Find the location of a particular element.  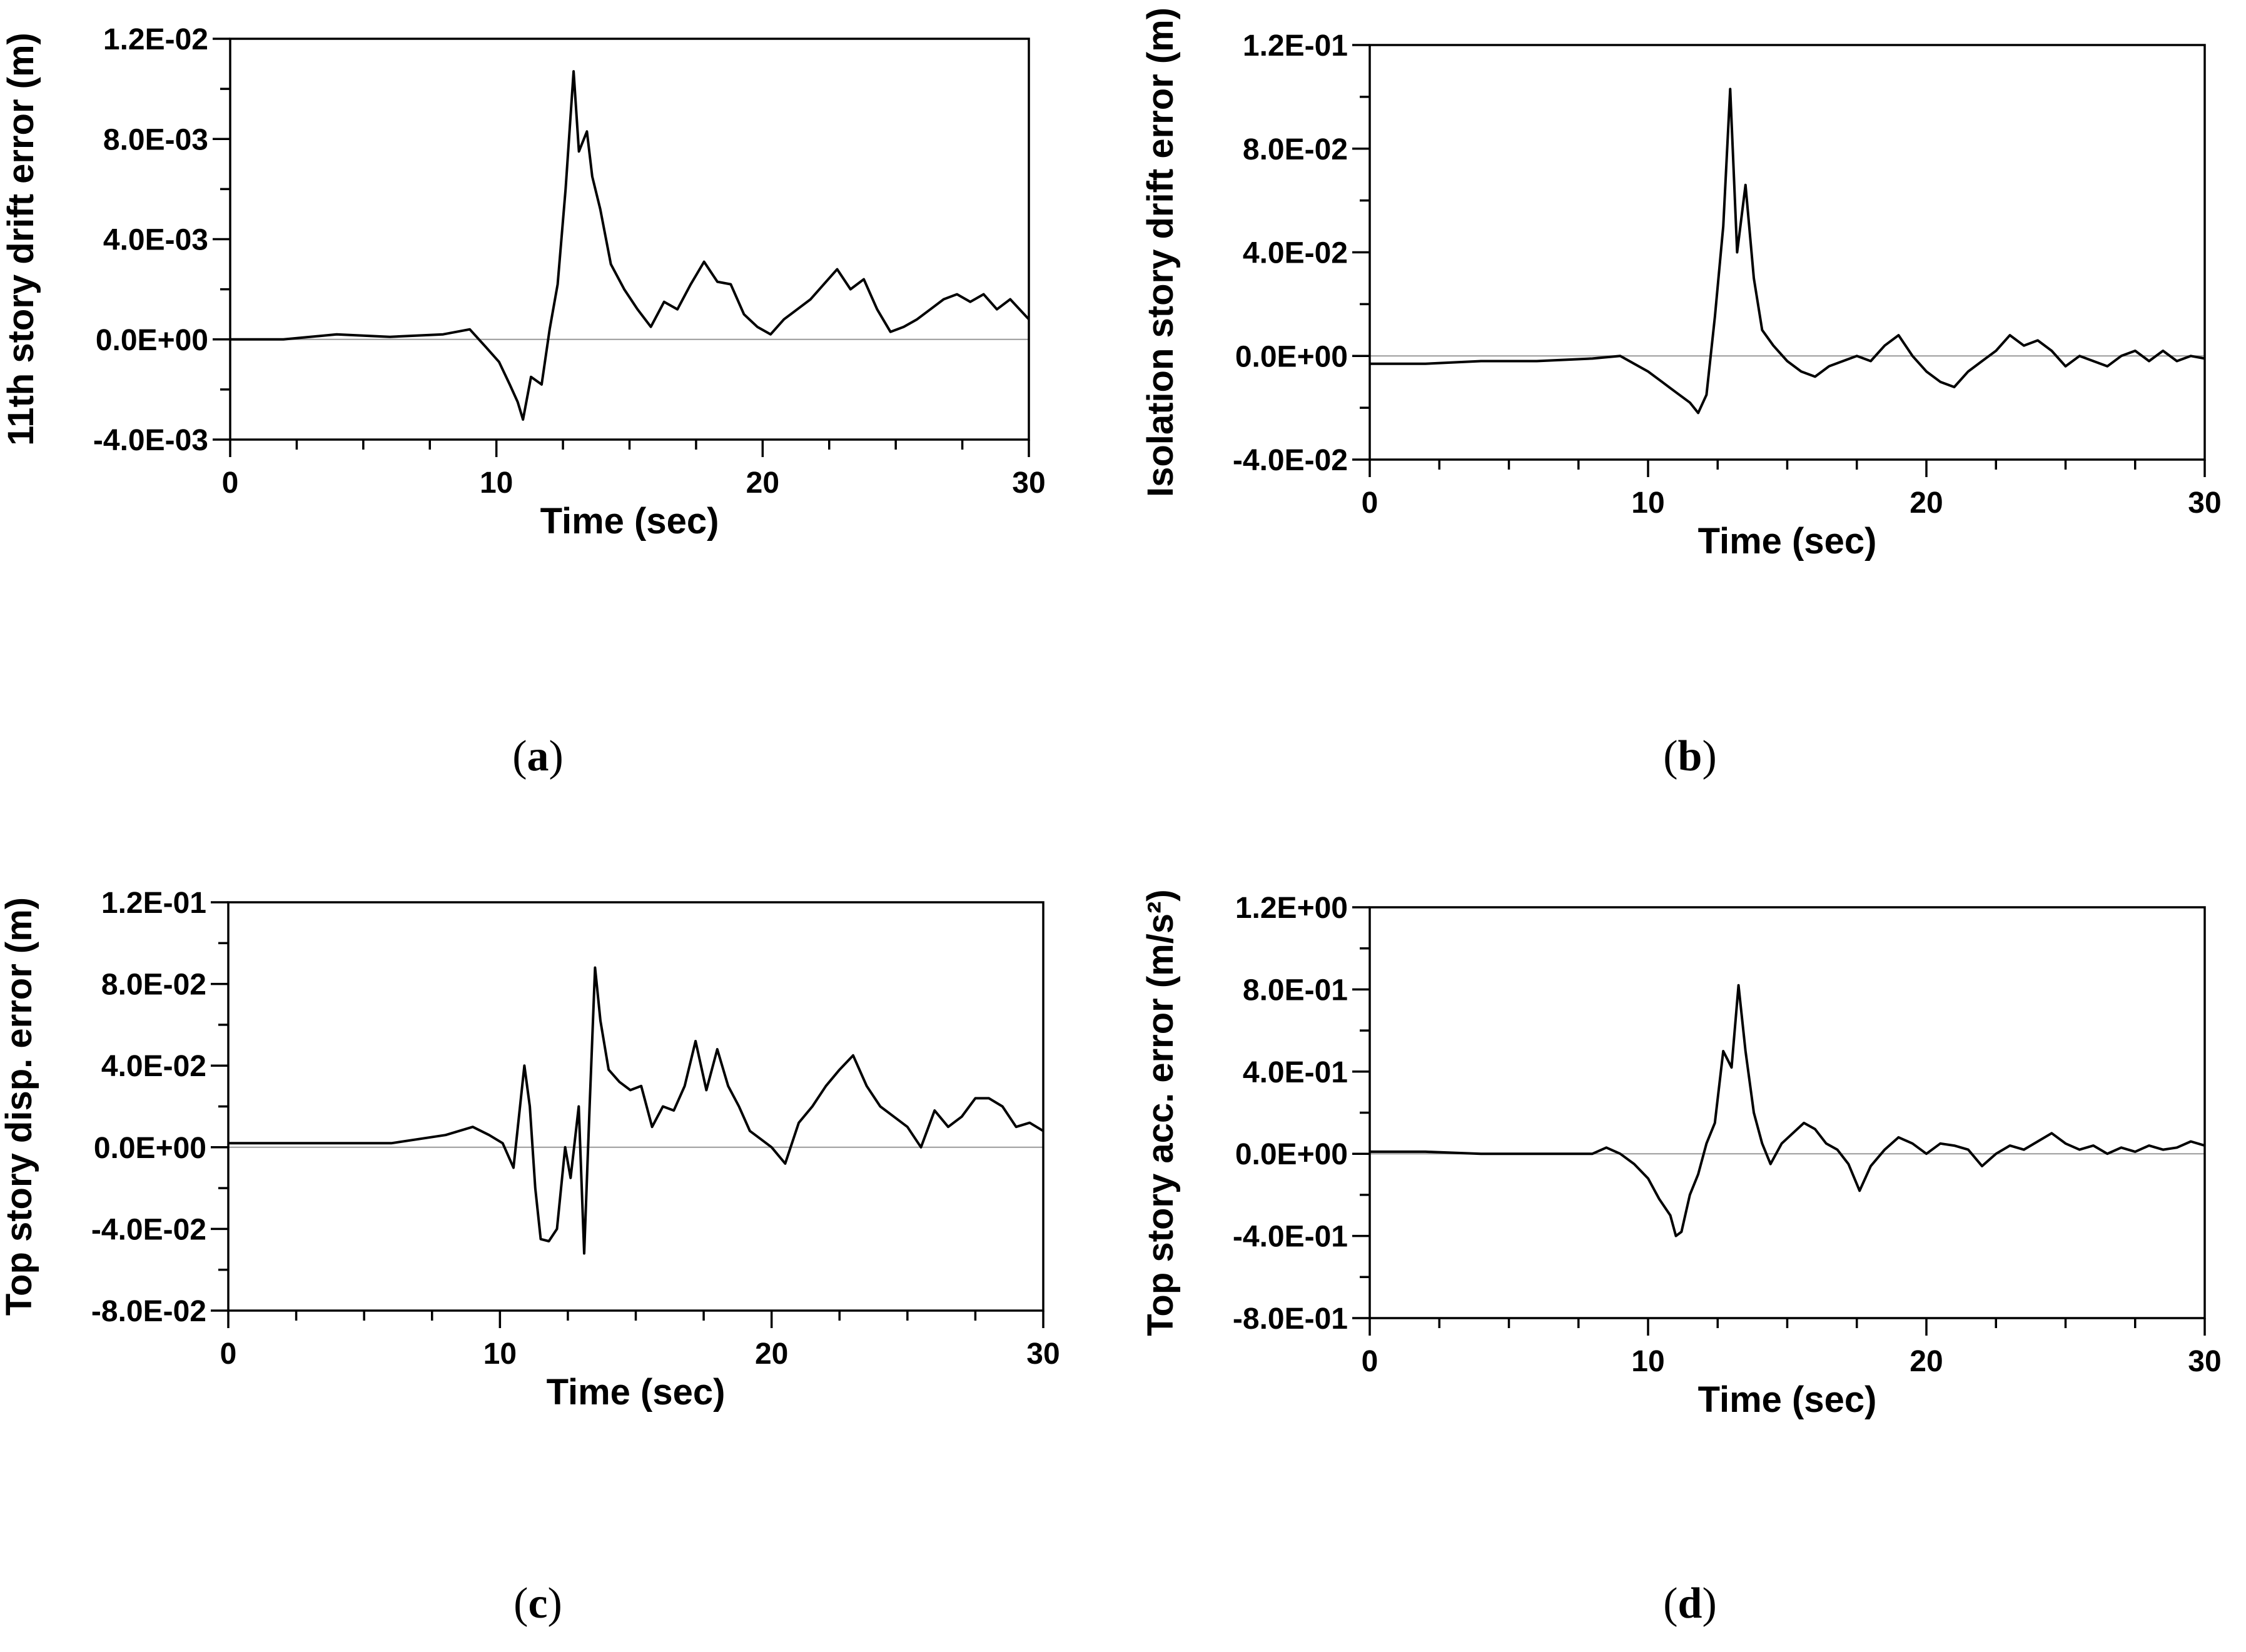

panel-a-letter: a is located at coordinates (538, 756).